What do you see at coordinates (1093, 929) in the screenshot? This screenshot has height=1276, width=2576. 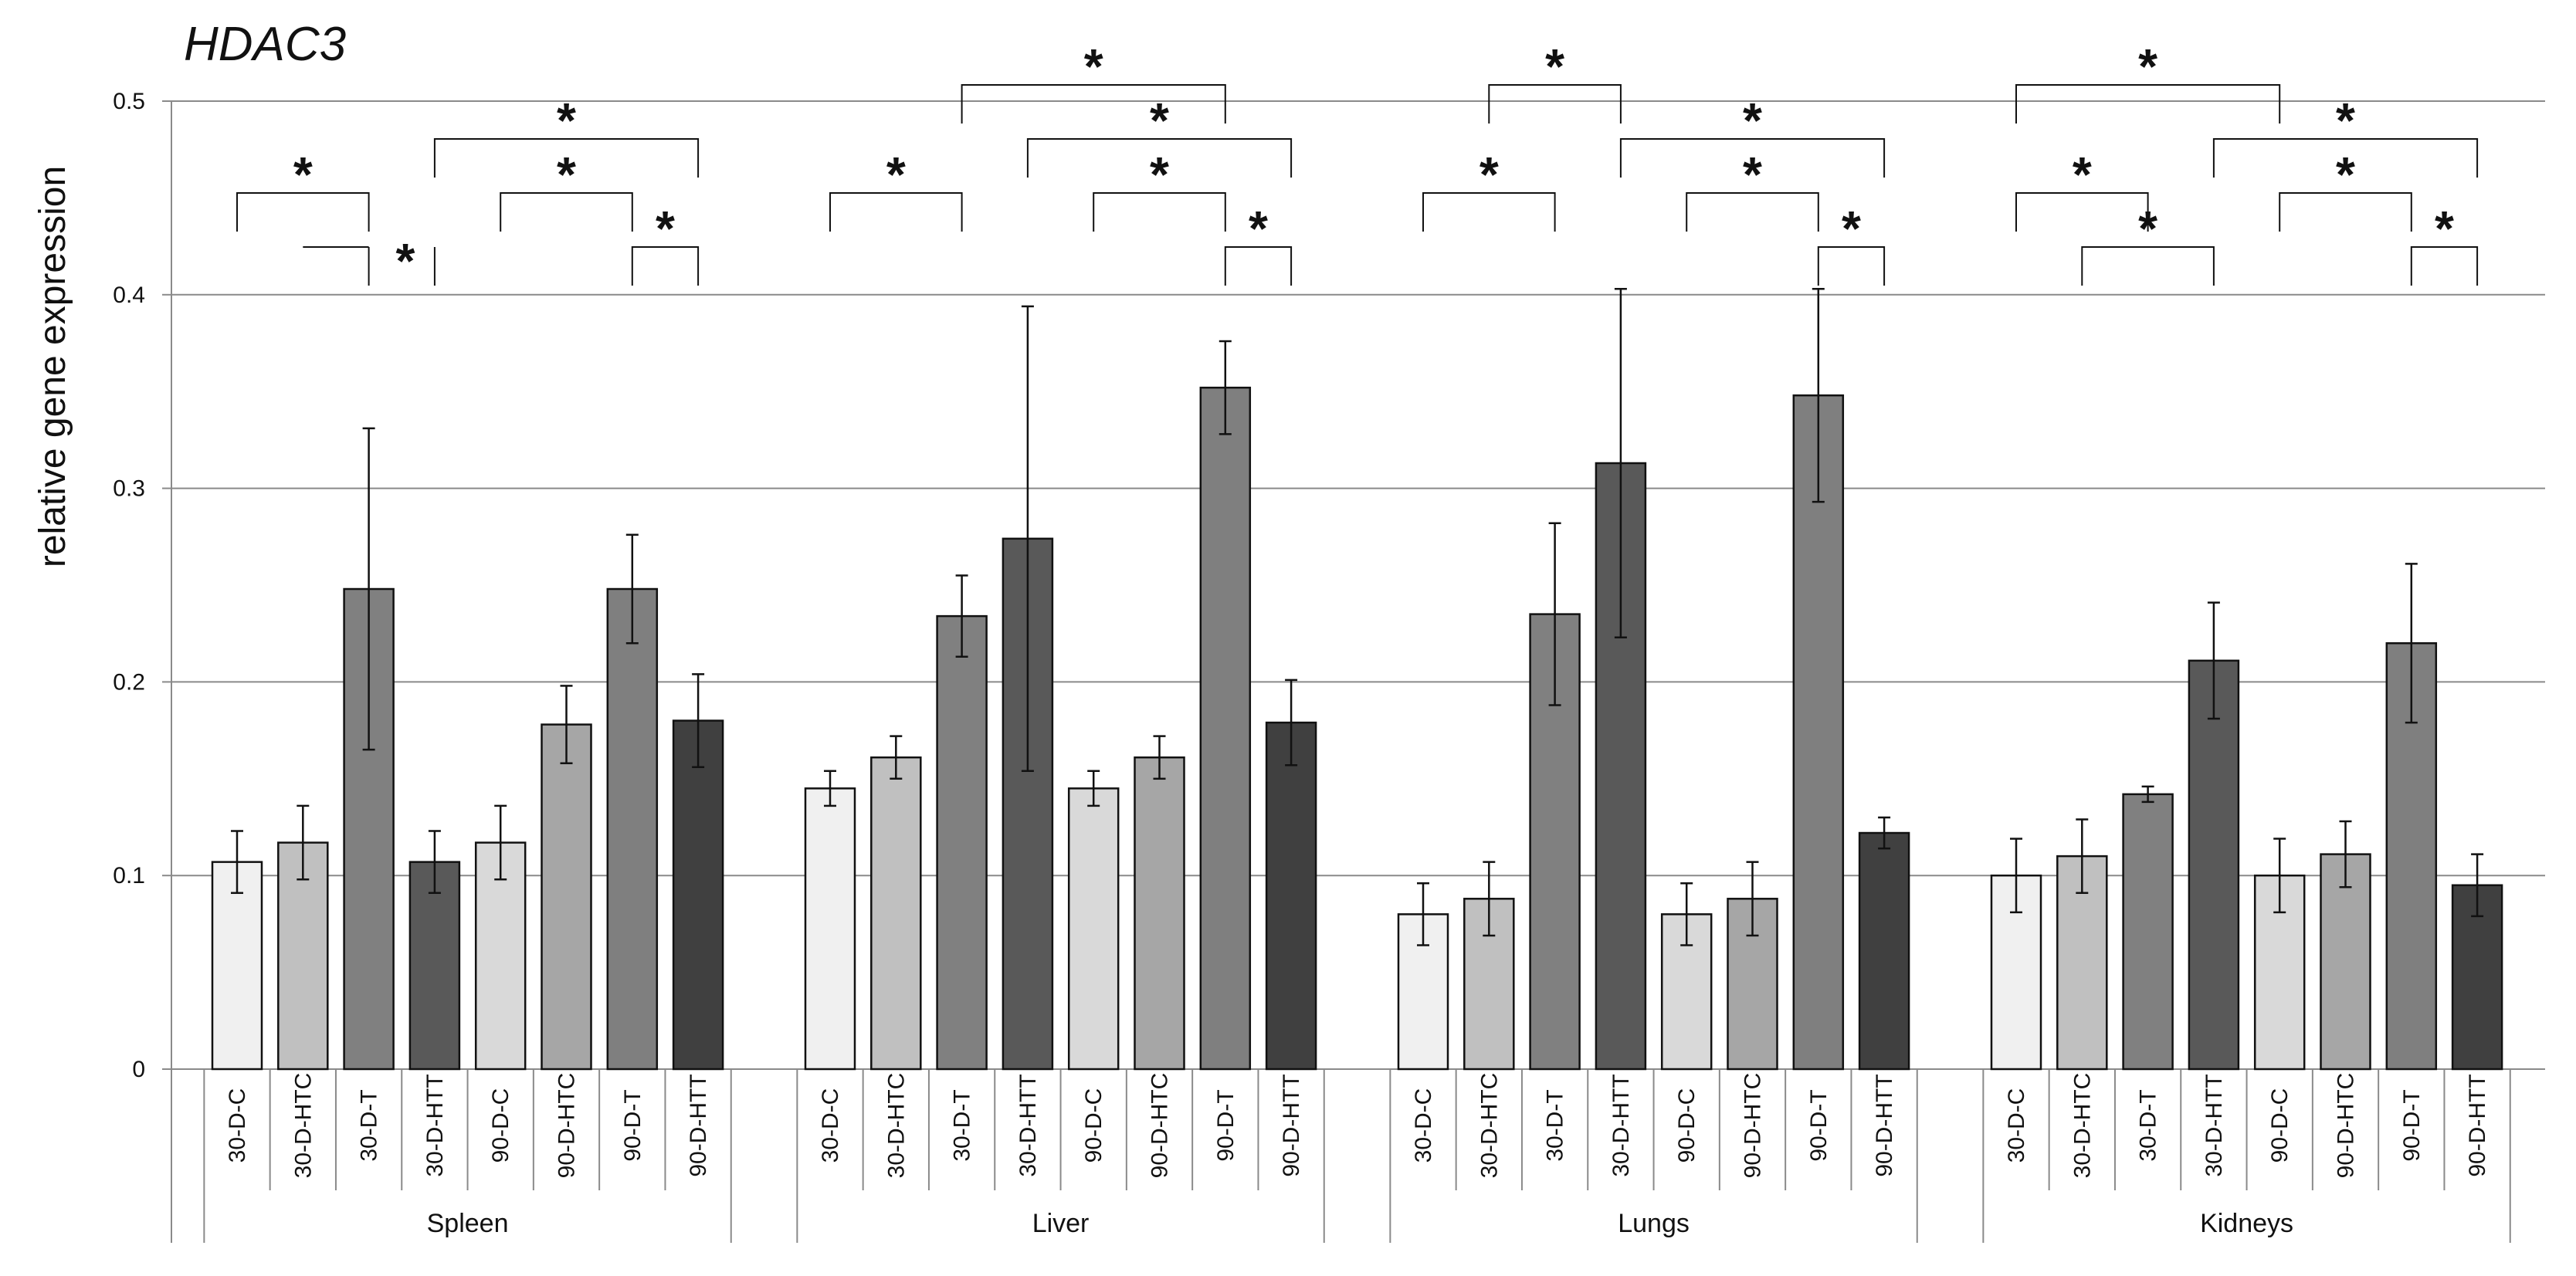 I see `bar-liver-90-d-c` at bounding box center [1093, 929].